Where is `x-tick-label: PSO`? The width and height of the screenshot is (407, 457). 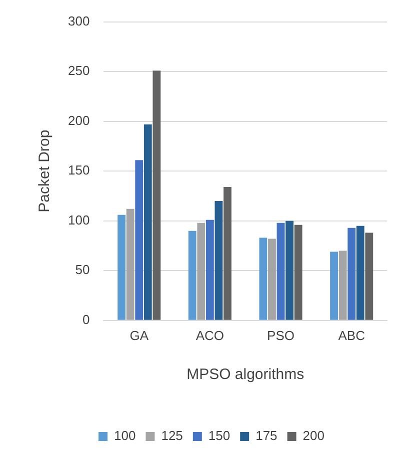
x-tick-label: PSO is located at coordinates (280, 335).